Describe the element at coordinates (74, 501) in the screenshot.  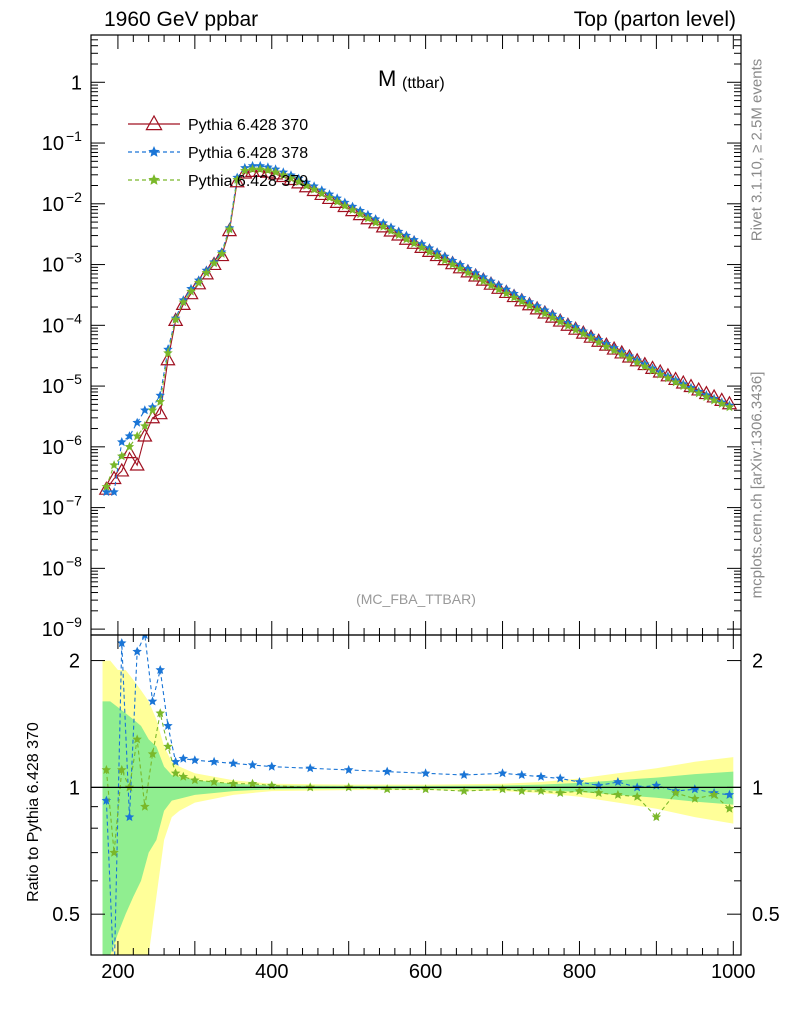
I see `y-tick-exponent: −7` at that location.